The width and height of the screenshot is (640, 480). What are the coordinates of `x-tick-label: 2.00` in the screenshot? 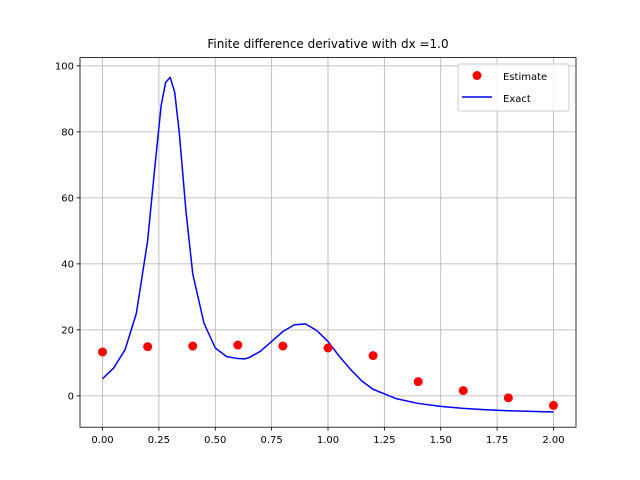 It's located at (553, 440).